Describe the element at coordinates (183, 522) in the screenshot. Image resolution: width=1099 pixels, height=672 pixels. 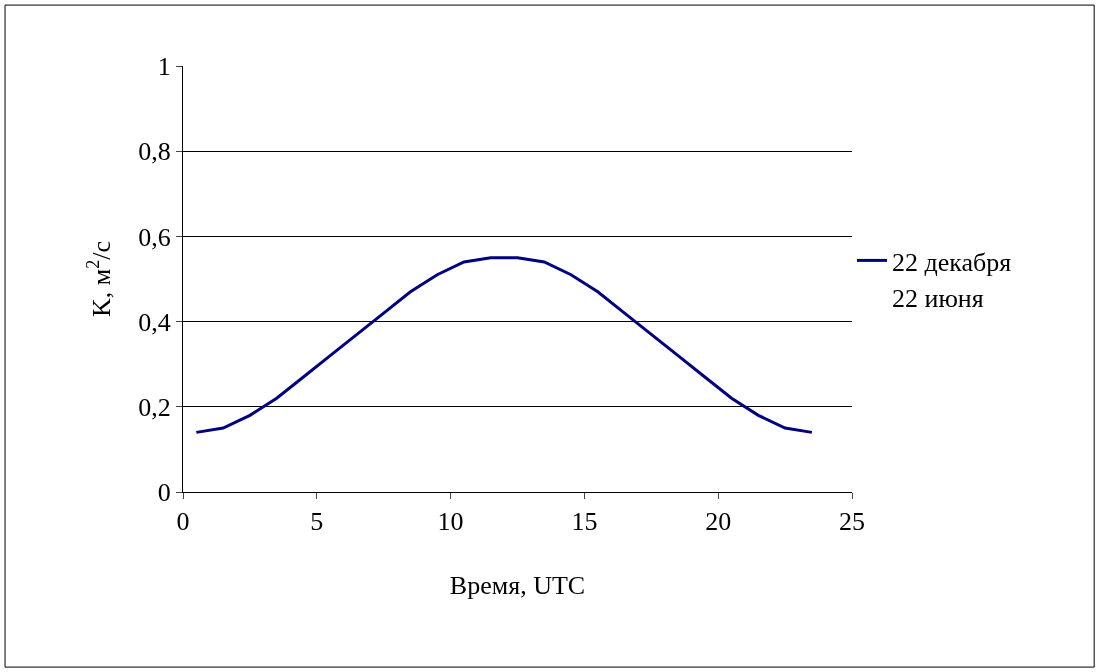
I see `x-tick-label: 0` at that location.